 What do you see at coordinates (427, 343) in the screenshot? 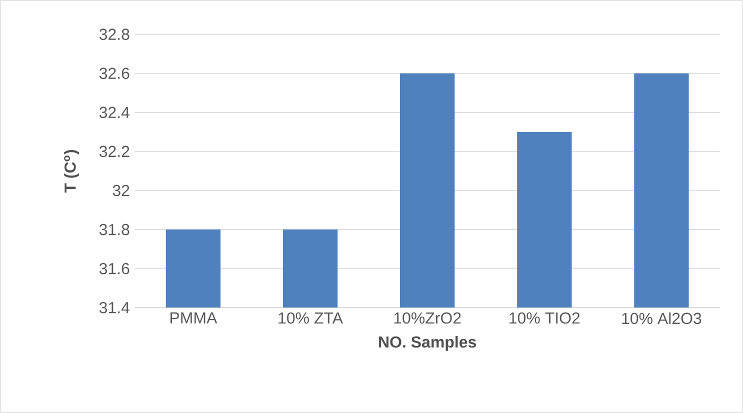
I see `x-axis-title: NO. Samples` at bounding box center [427, 343].